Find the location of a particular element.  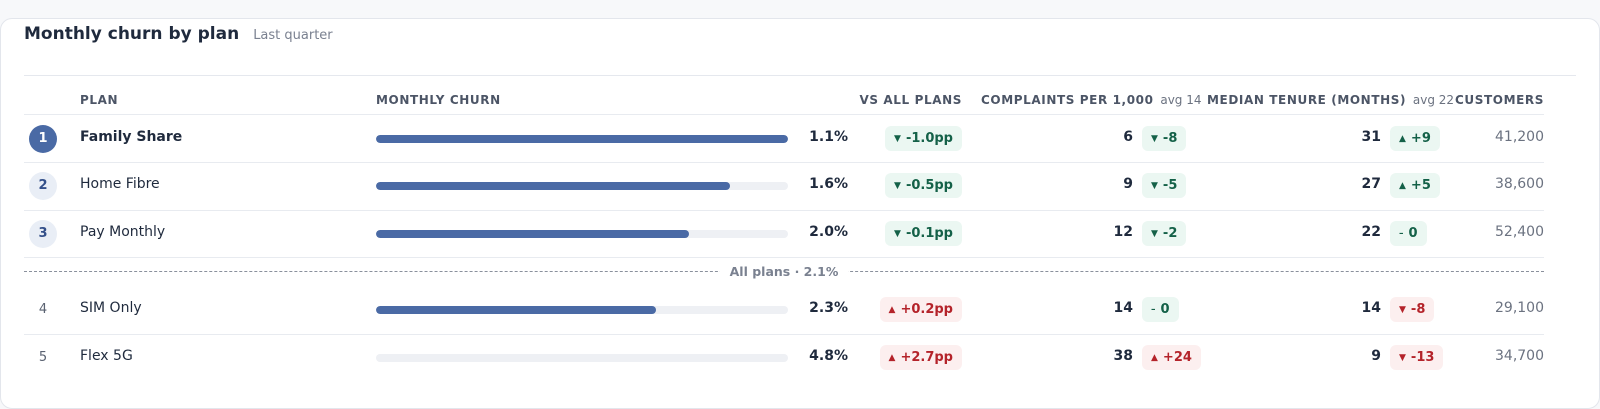

column-header-complaints: COMPLAINTS PER 1,000 avg 14 is located at coordinates (1091, 100).